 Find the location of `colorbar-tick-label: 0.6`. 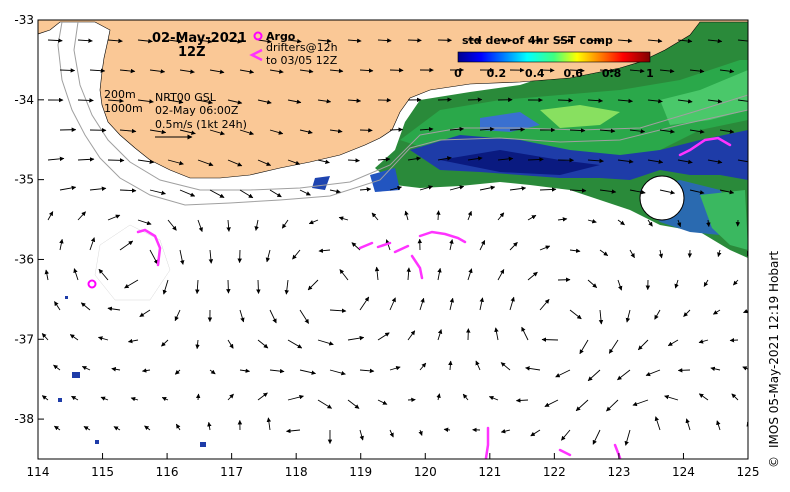

colorbar-tick-label: 0.6 is located at coordinates (573, 73).